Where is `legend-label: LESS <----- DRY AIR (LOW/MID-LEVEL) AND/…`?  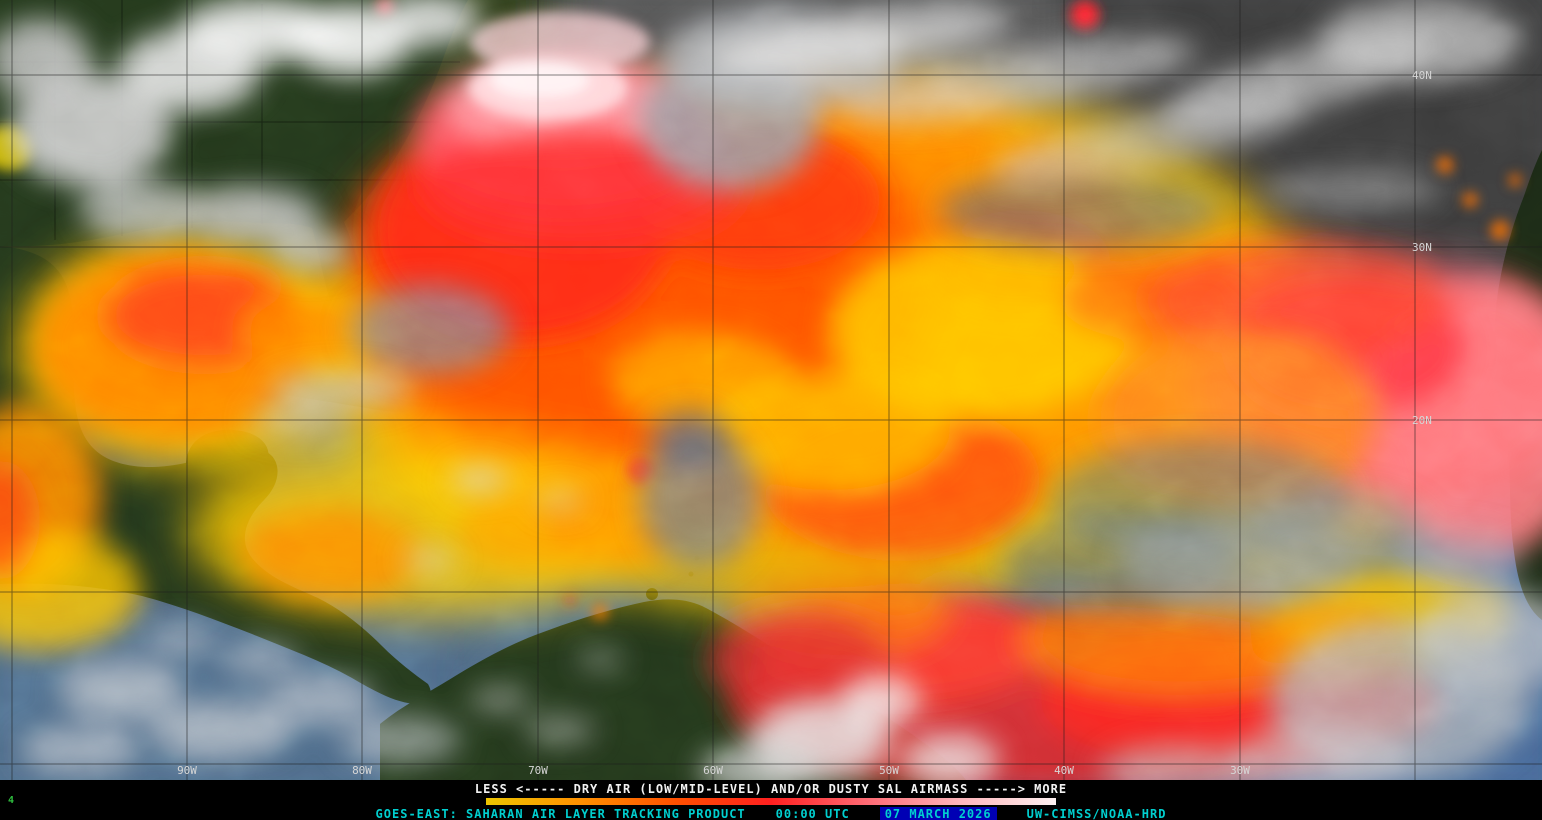 legend-label: LESS <----- DRY AIR (LOW/MID-LEVEL) AND/… is located at coordinates (771, 789).